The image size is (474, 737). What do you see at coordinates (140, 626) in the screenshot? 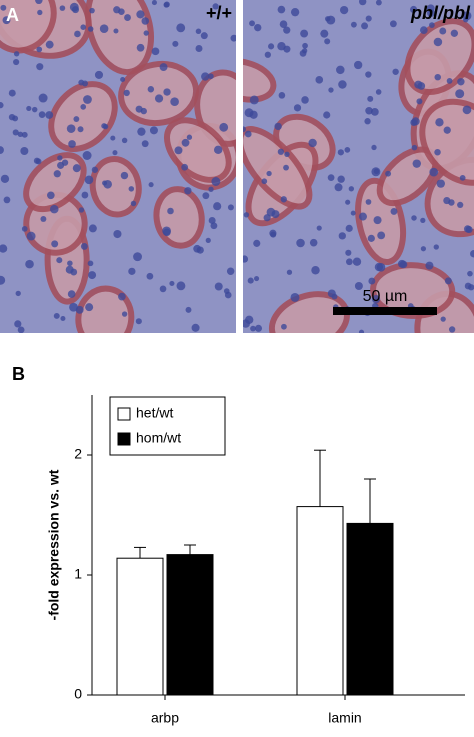
I see `bar` at bounding box center [140, 626].